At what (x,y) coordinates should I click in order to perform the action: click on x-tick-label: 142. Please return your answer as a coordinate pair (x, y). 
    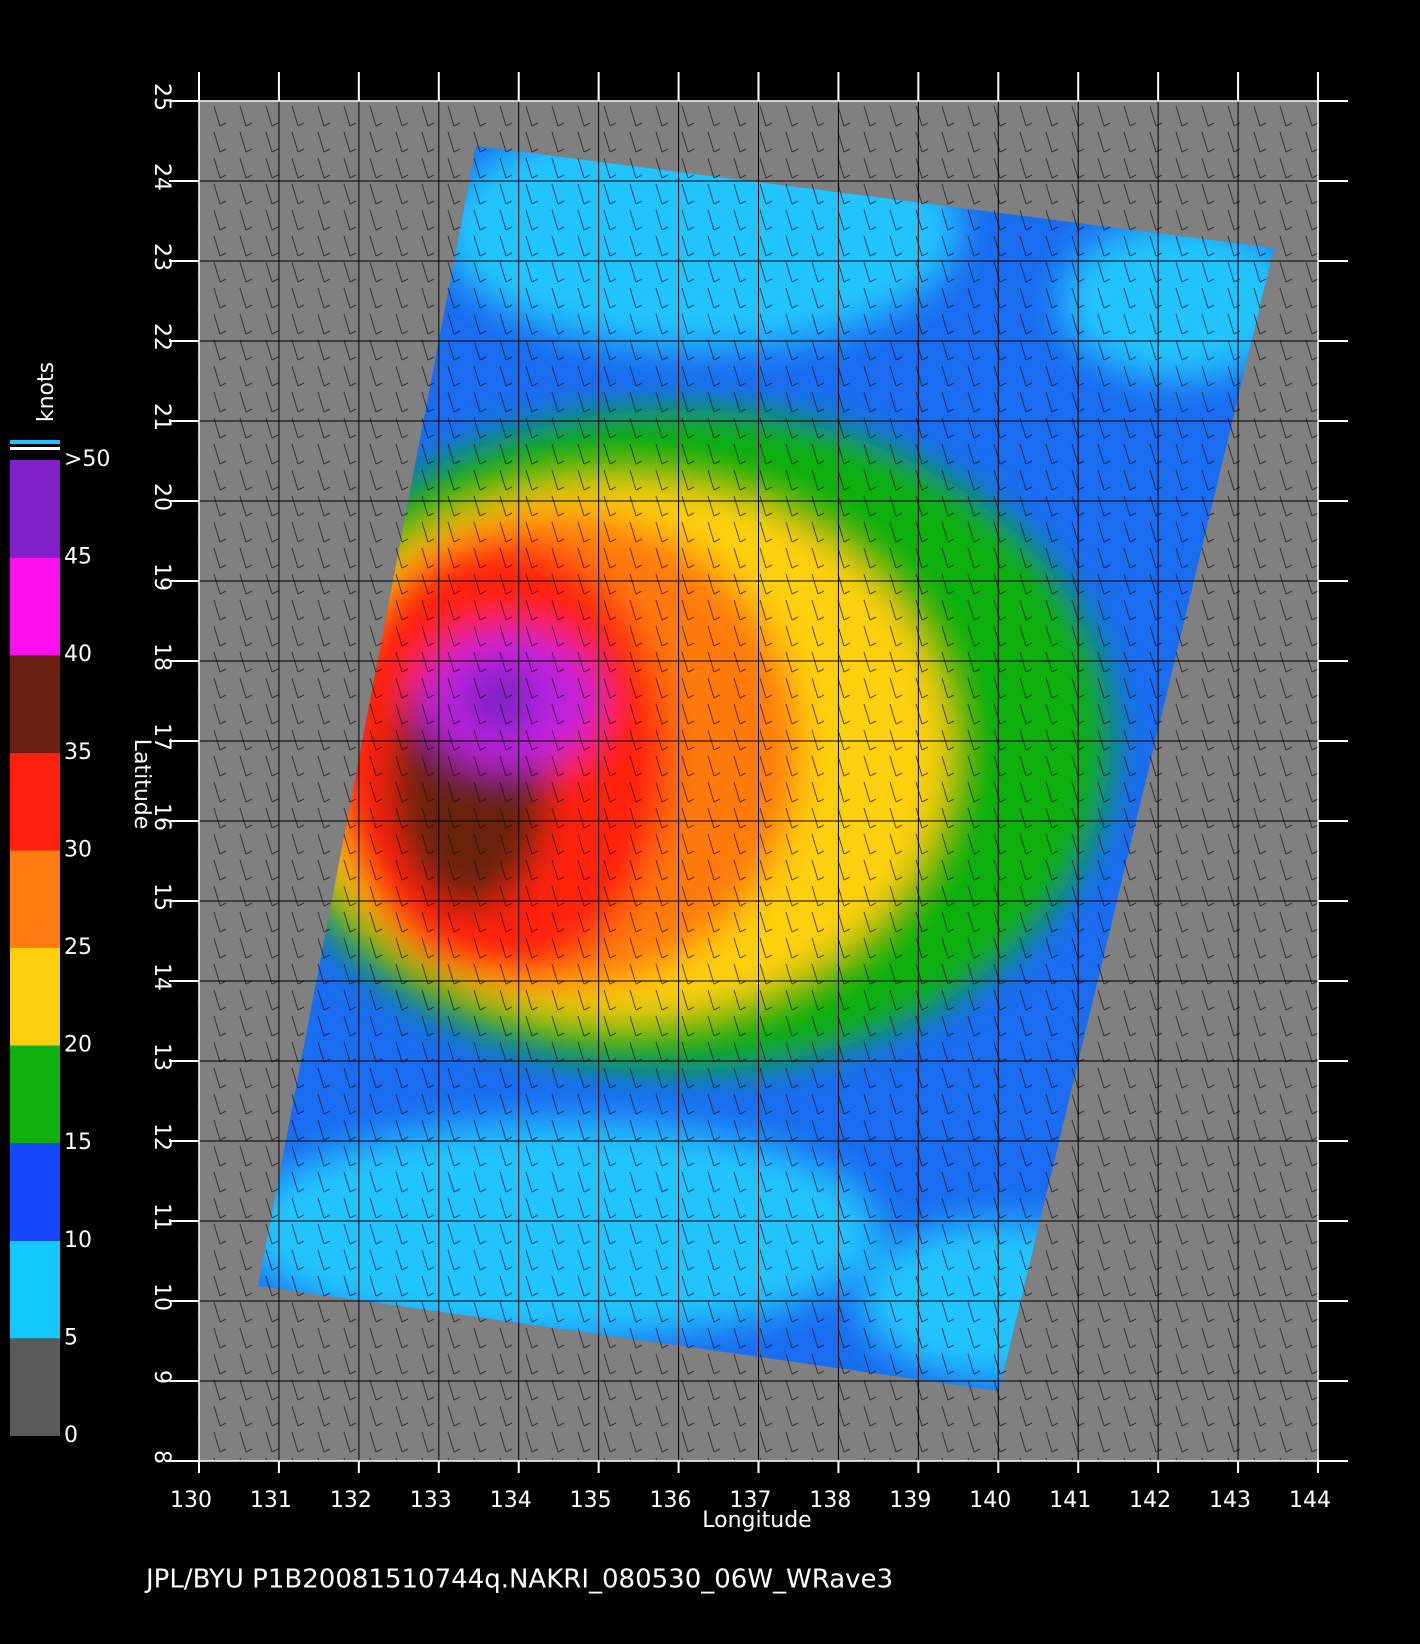
    Looking at the image, I should click on (1150, 1500).